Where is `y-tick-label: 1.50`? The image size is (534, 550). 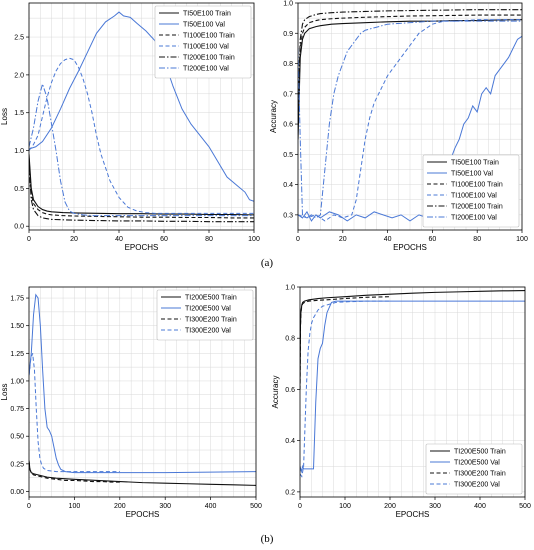 y-tick-label: 1.50 is located at coordinates (17, 326).